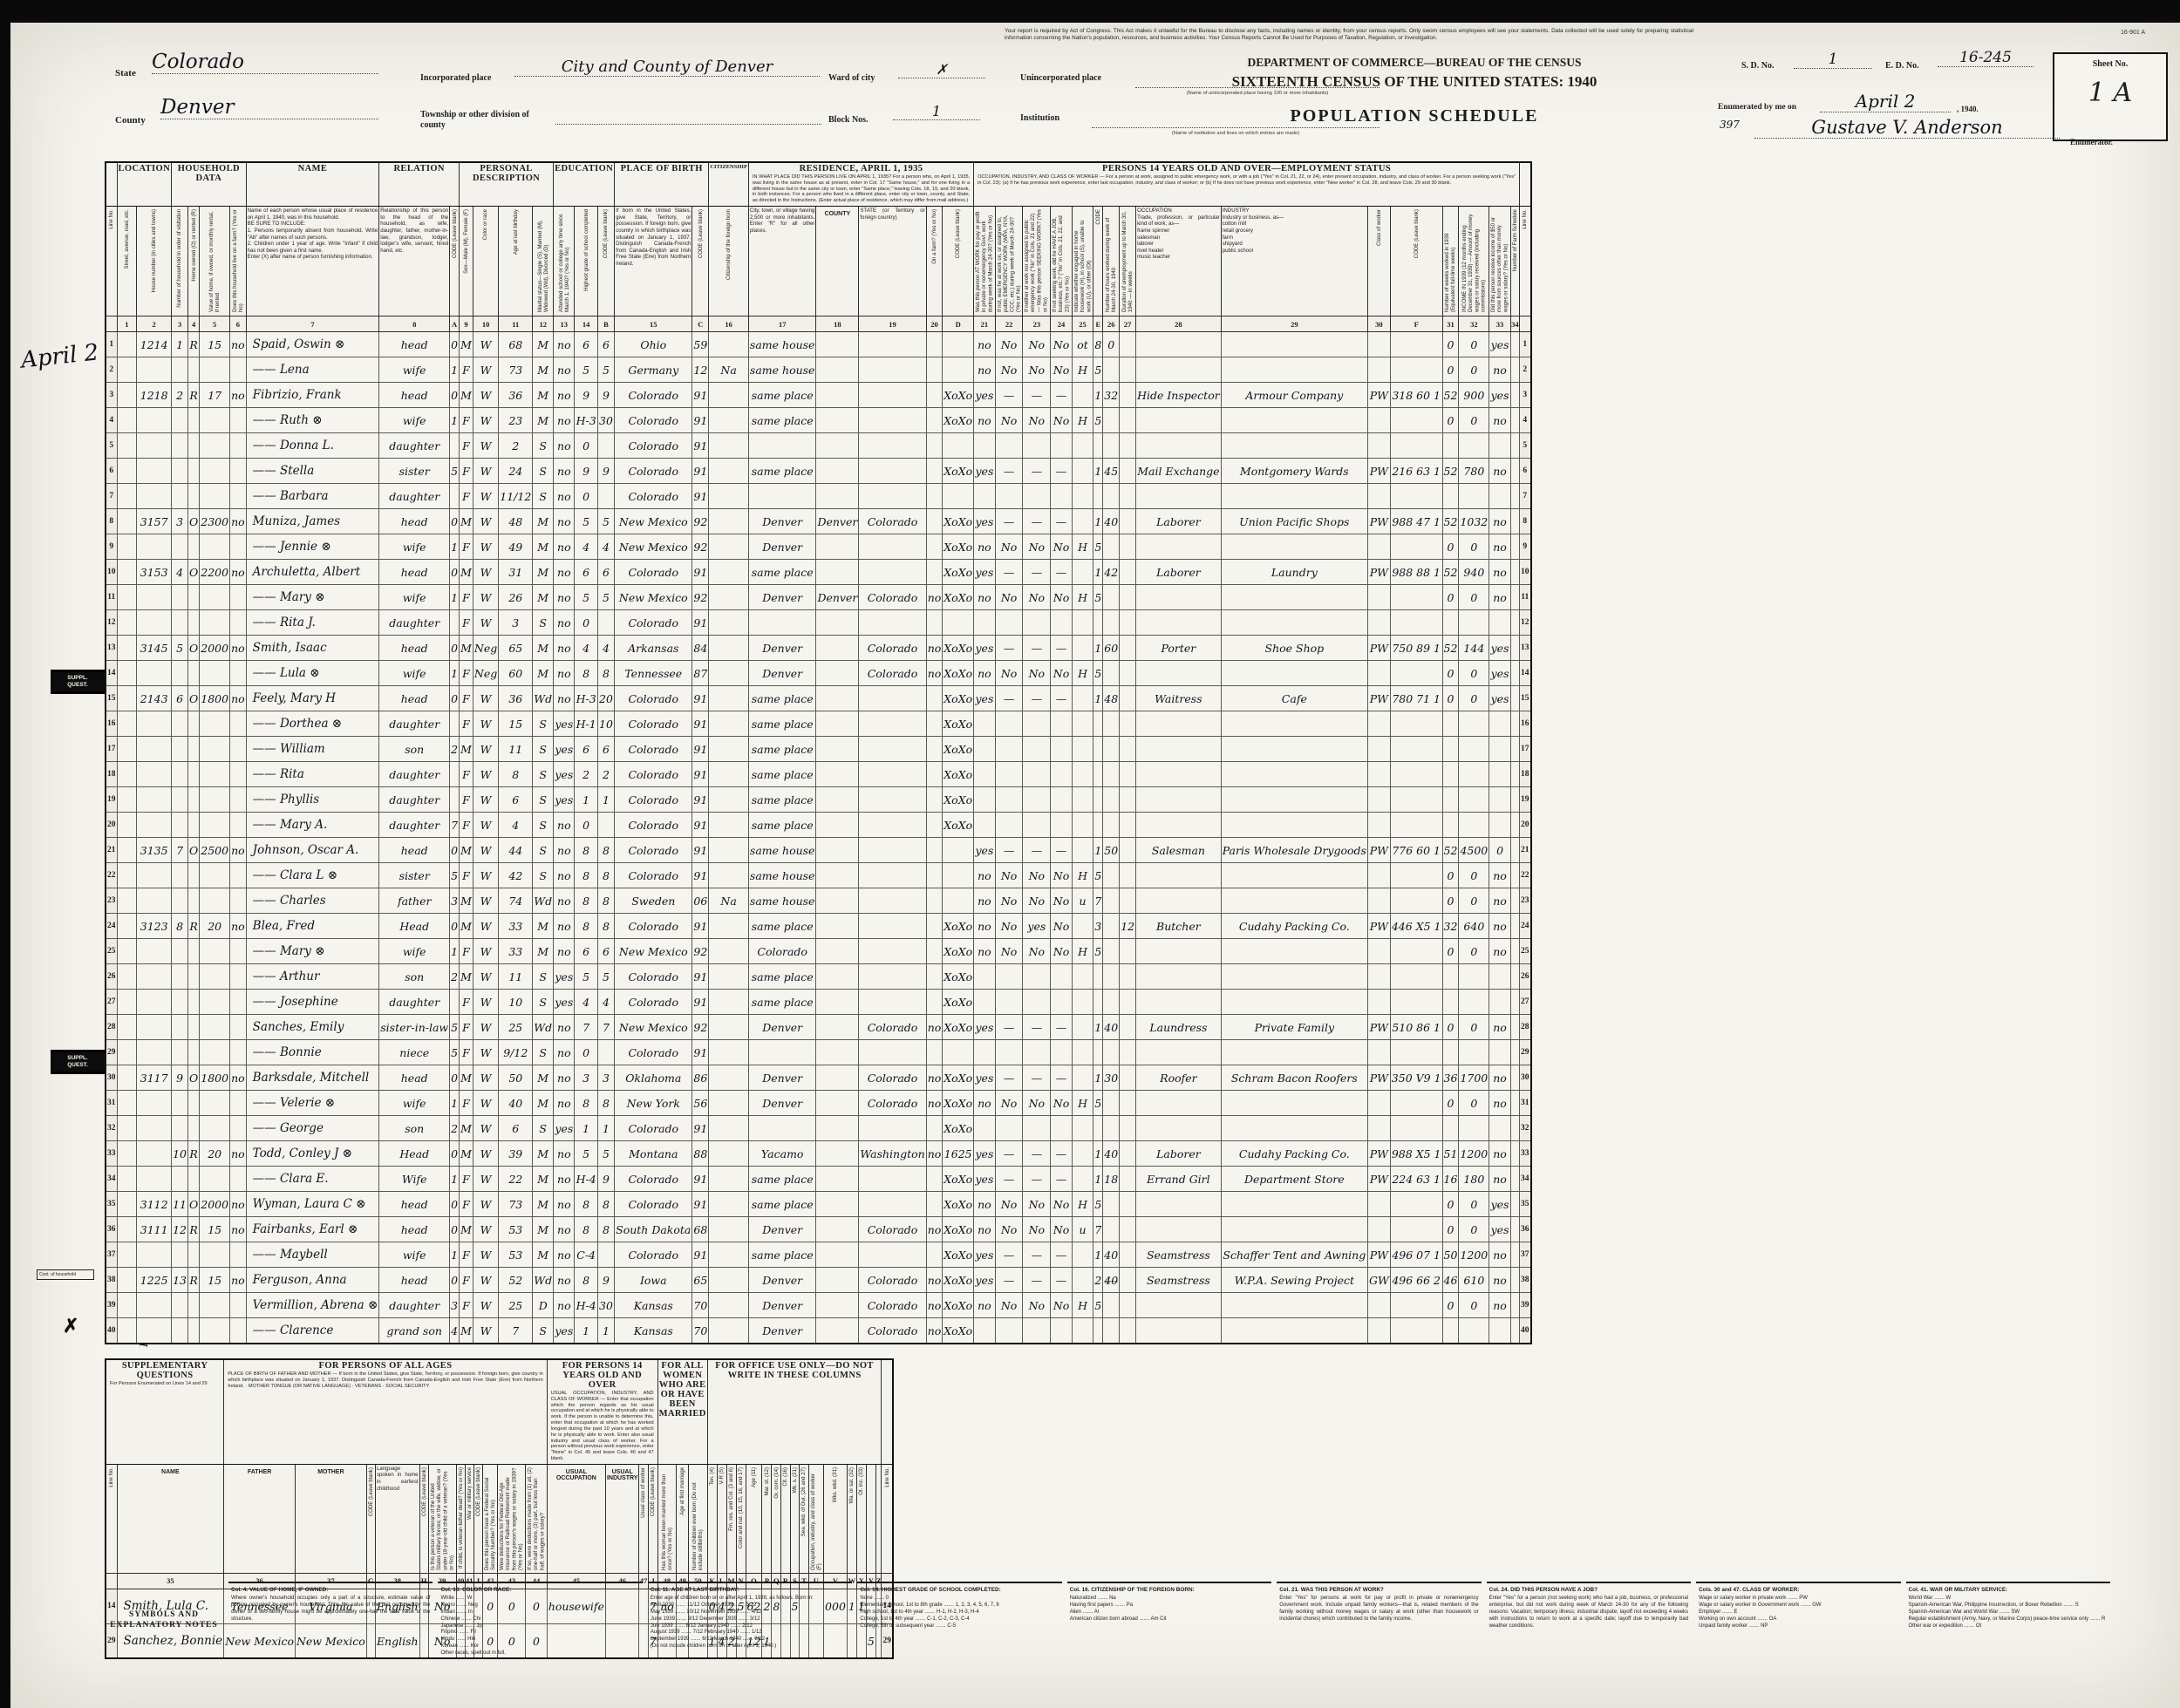  Describe the element at coordinates (1515, 1229) in the screenshot. I see `cell-farmSched-line36` at that location.